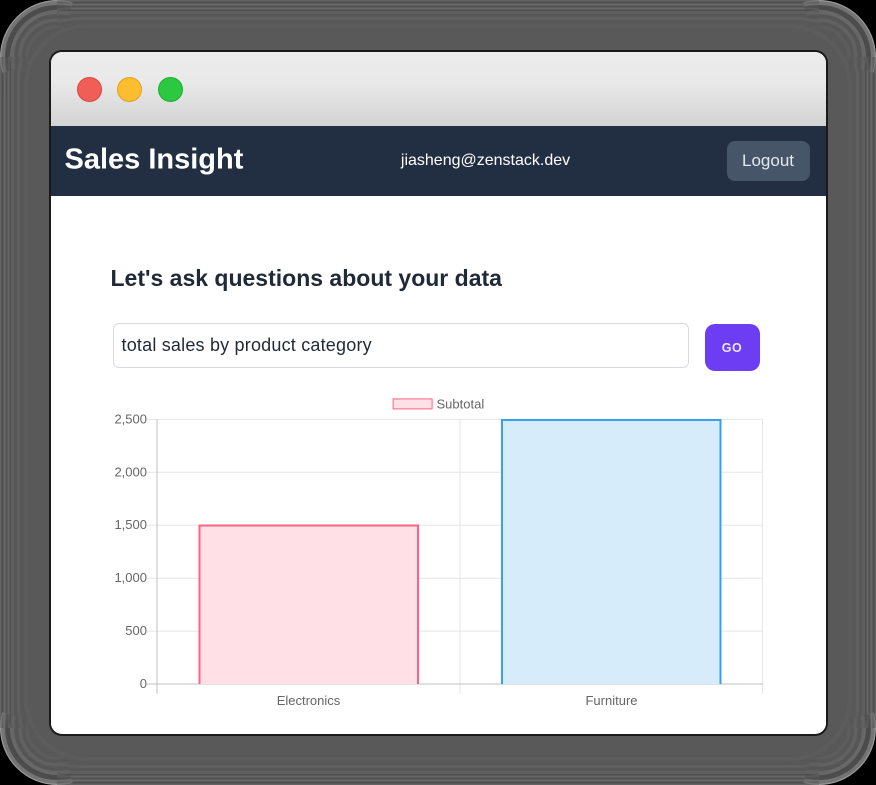  I want to click on svg-text: Electronics, so click(308, 700).